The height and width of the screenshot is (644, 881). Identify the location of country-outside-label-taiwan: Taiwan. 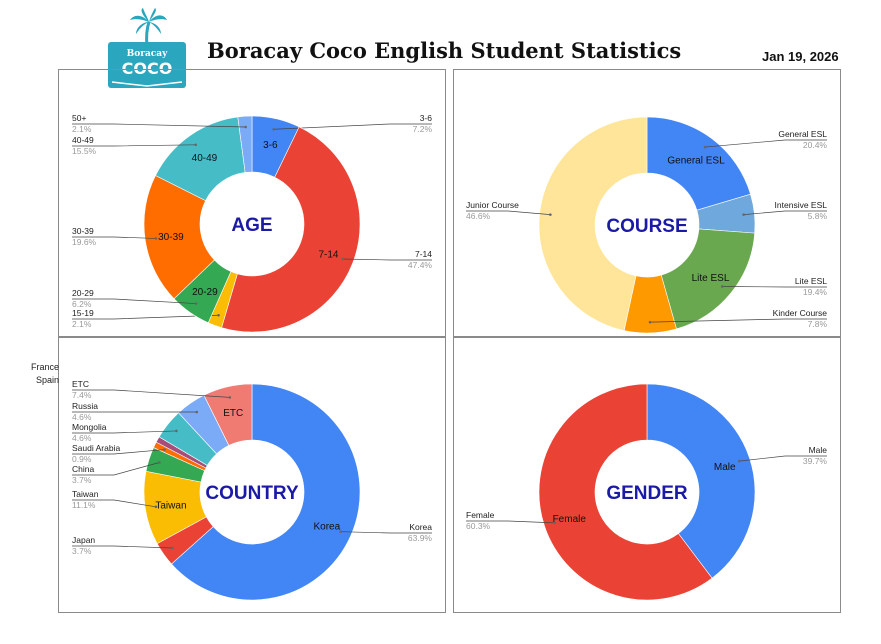
(85, 494).